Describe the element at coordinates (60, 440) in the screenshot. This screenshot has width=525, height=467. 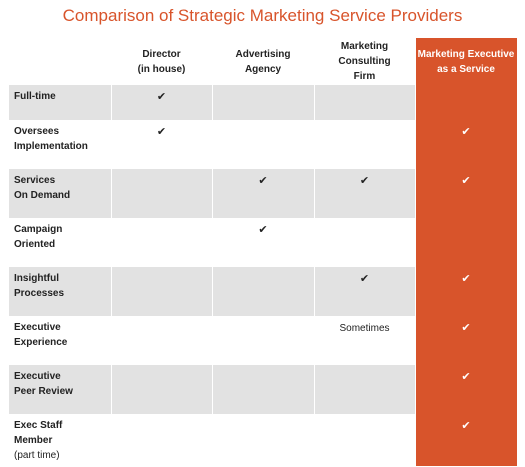
I see `row-label: Exec Staff Member (part time)` at that location.